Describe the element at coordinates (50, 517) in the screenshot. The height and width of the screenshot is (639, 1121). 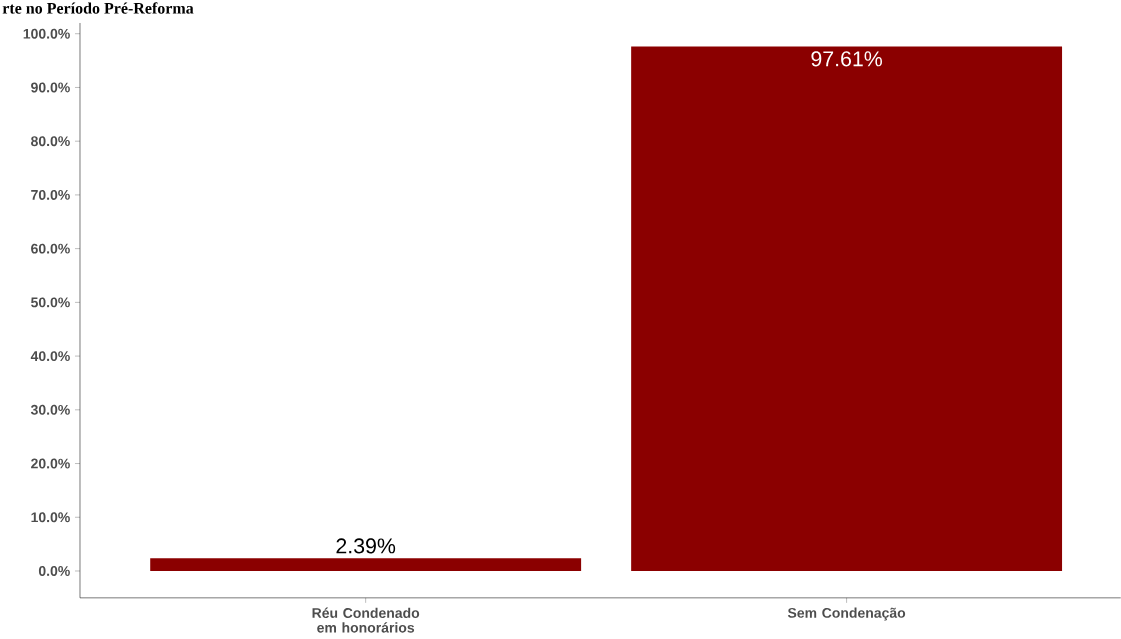
I see `y-tick-label: 10.0%` at that location.